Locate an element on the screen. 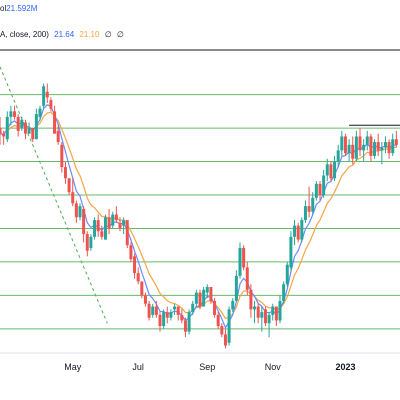  legend-ma-symbol-b: ∅ is located at coordinates (120, 34).